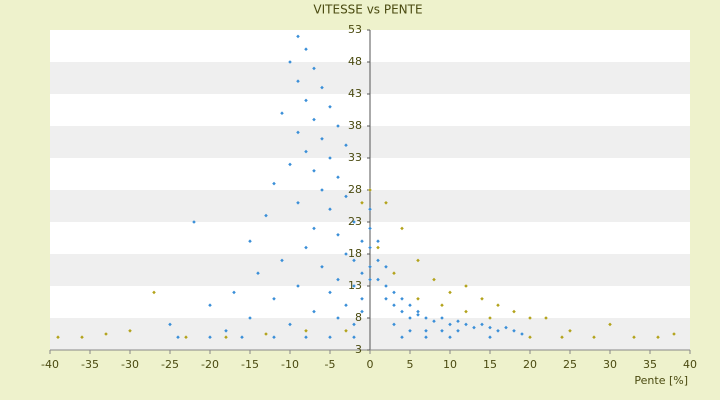 The image size is (720, 400). What do you see at coordinates (355, 253) in the screenshot?
I see `y-tick-label: 18` at bounding box center [355, 253].